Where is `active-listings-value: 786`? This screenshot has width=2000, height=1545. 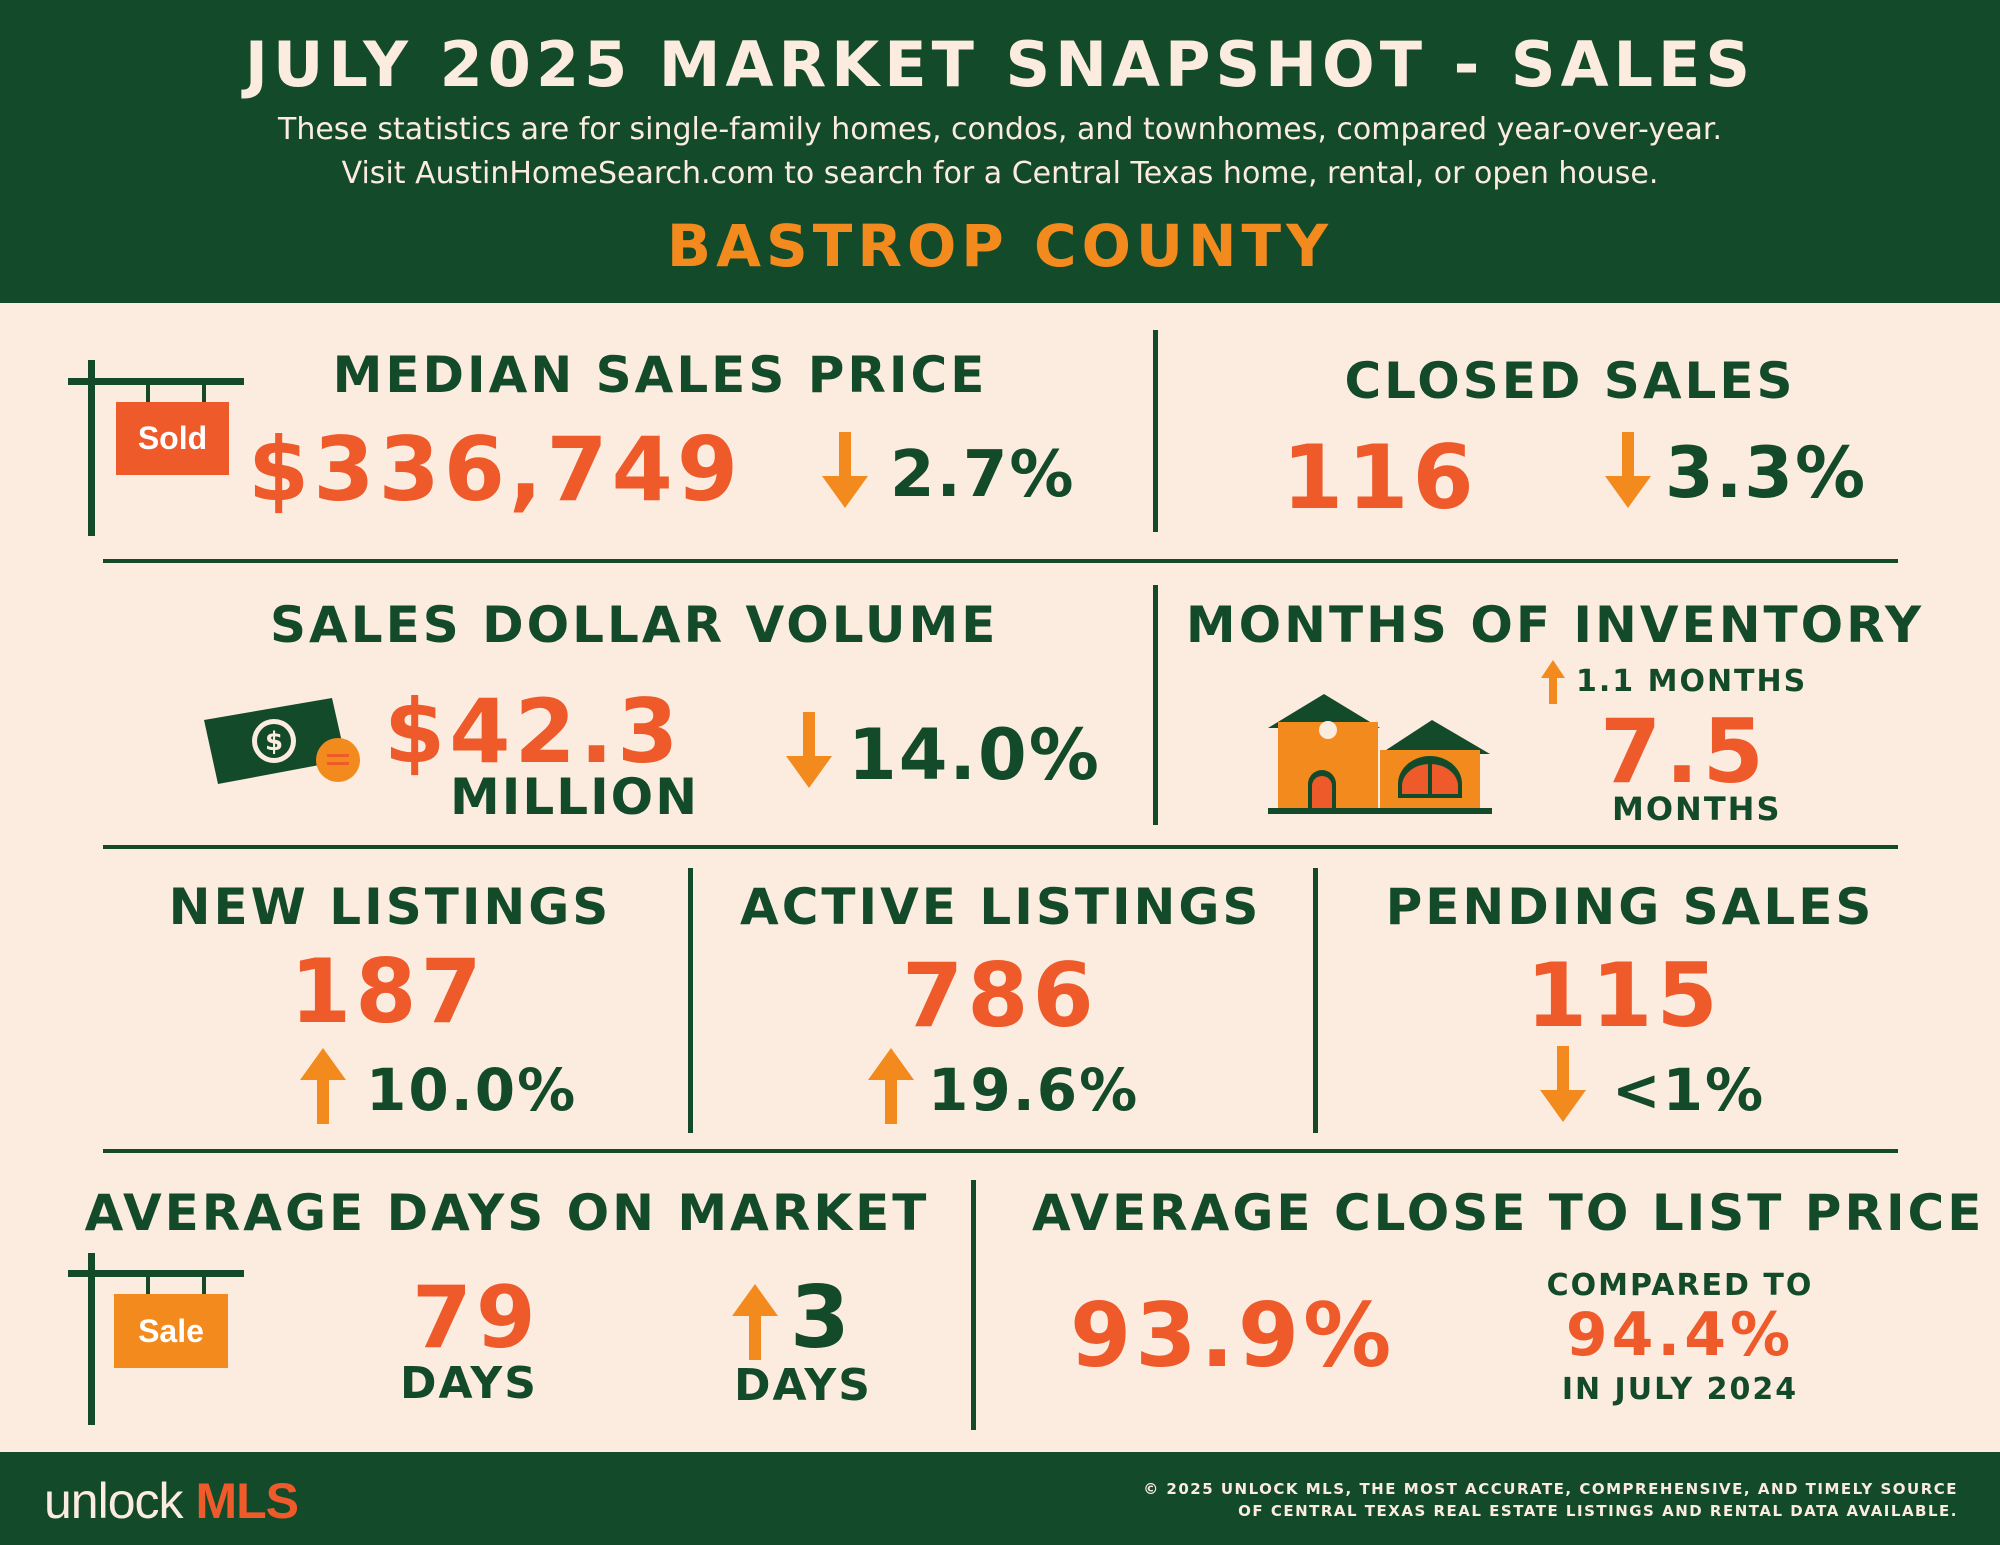 active-listings-value: 786 is located at coordinates (1000, 995).